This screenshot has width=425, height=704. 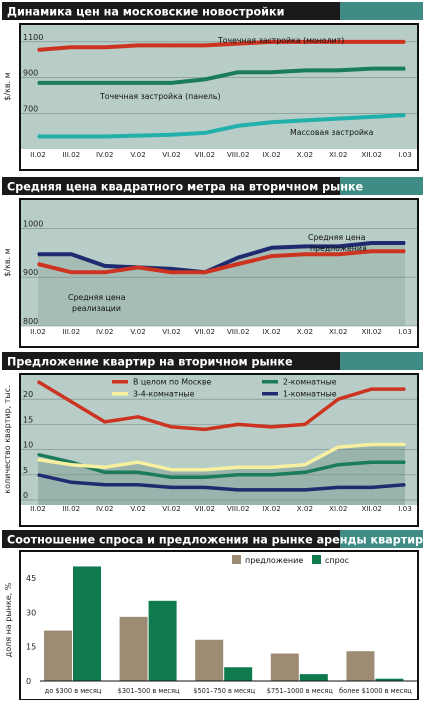 I want to click on legend-item: 2-комнатные, so click(x=299, y=382).